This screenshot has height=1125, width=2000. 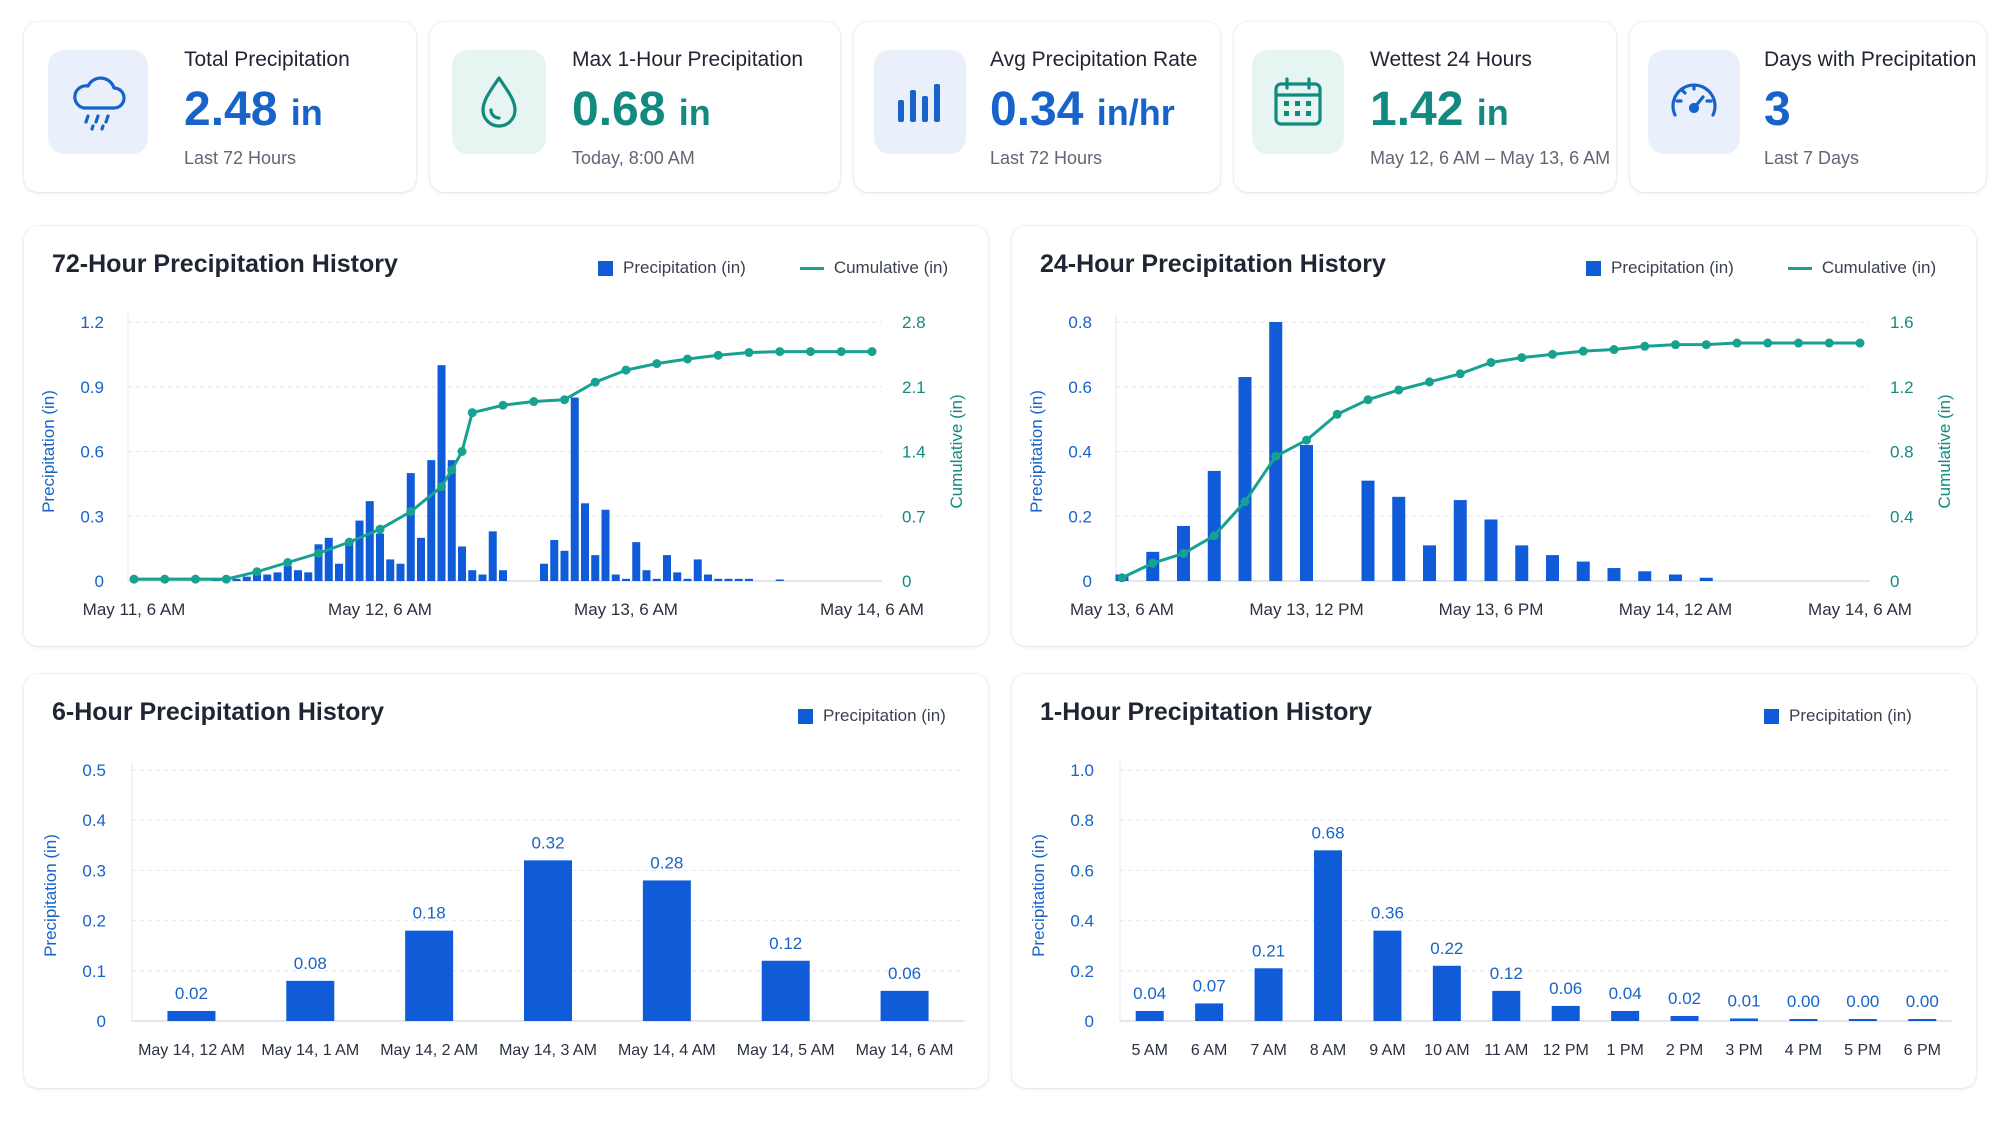 What do you see at coordinates (1089, 1021) in the screenshot?
I see `y-tick-label: 0` at bounding box center [1089, 1021].